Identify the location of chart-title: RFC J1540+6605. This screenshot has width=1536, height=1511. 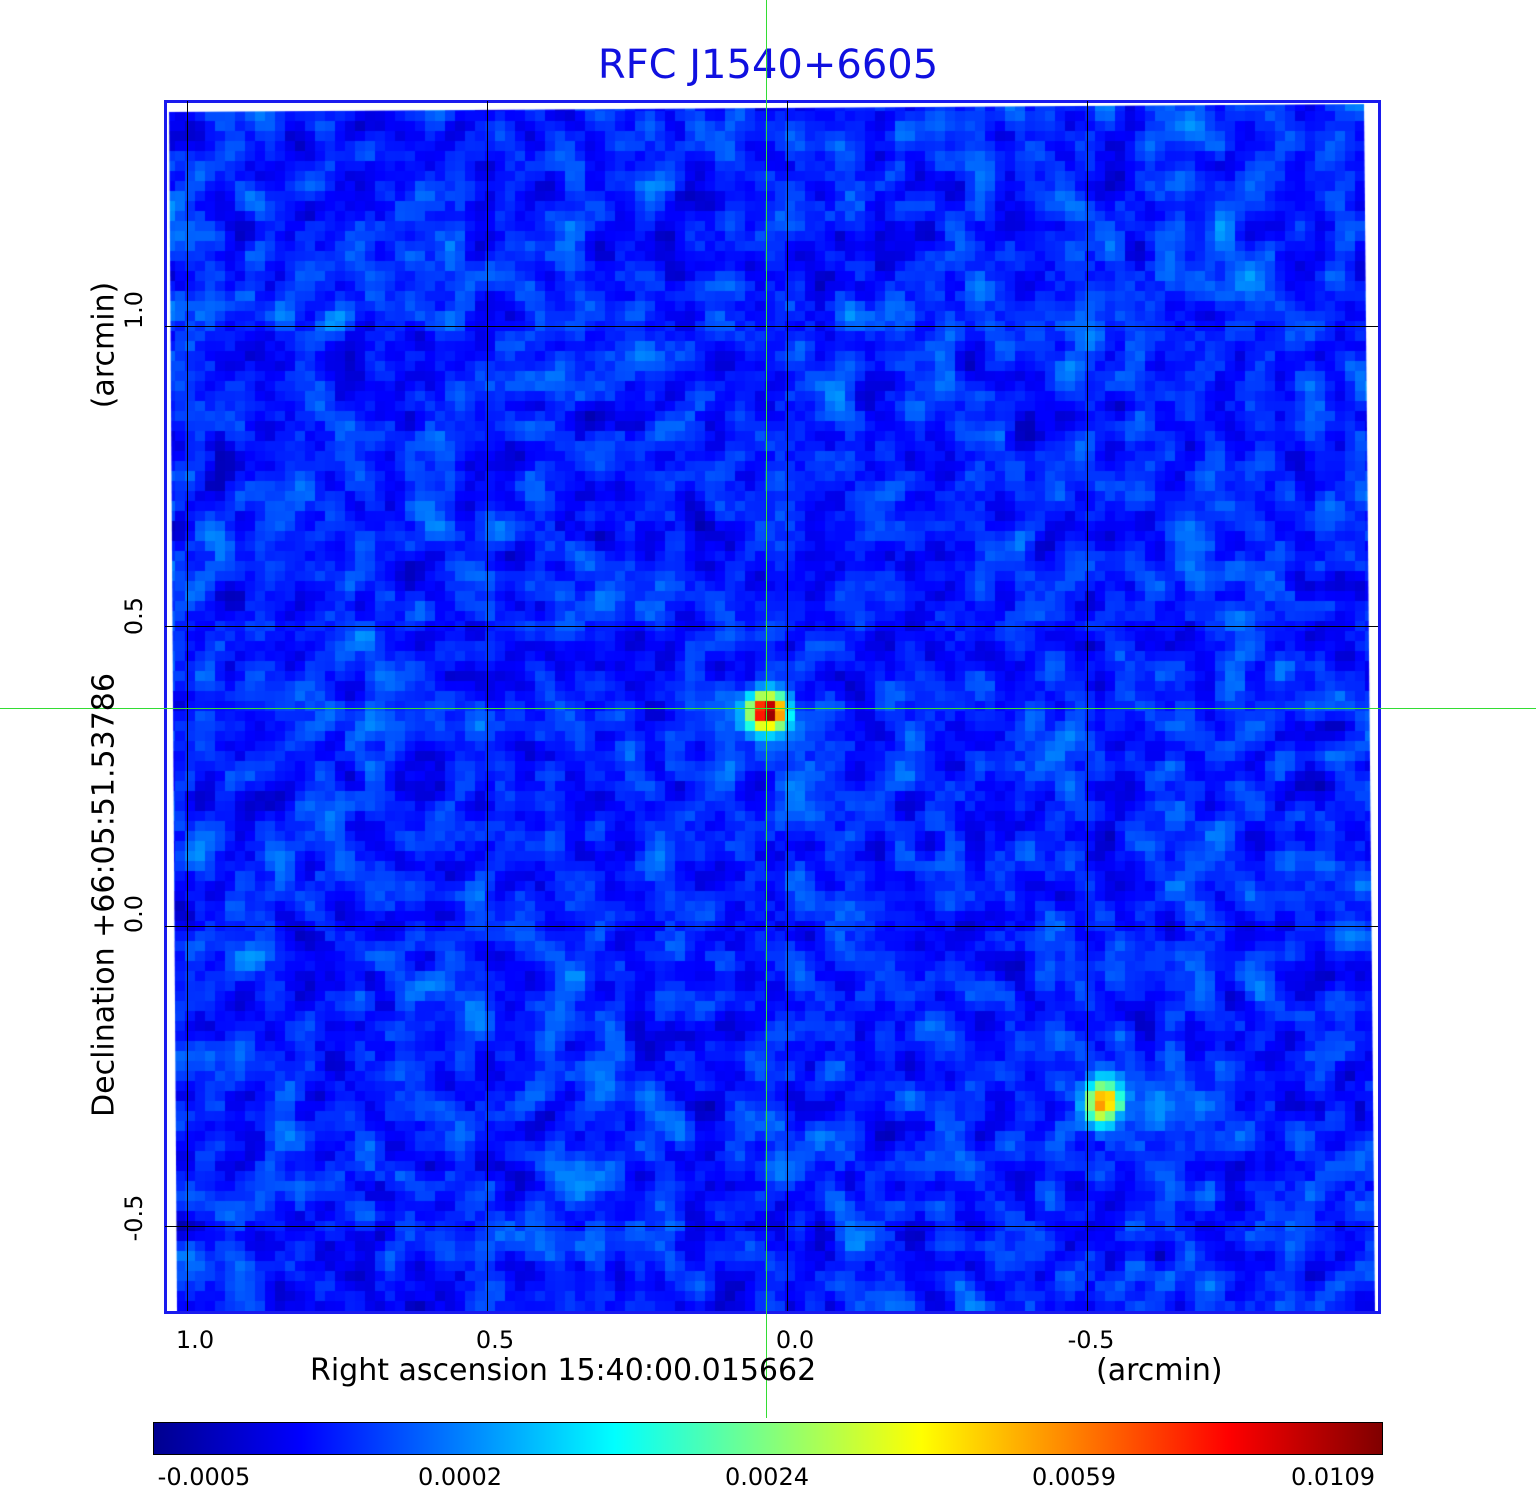
(768, 65).